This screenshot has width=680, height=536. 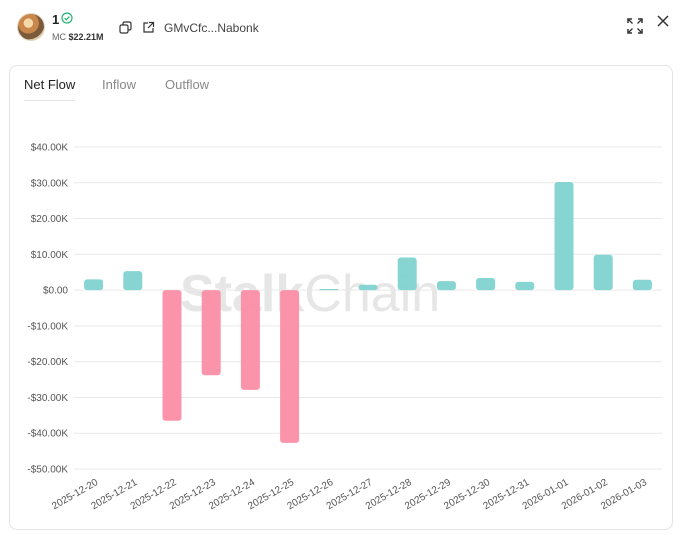 I want to click on tab-inflow: Inflow, so click(x=119, y=84).